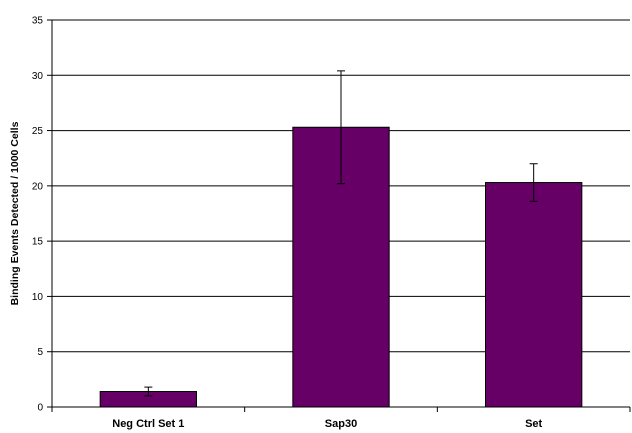  I want to click on y-tick-label: 15, so click(38, 242).